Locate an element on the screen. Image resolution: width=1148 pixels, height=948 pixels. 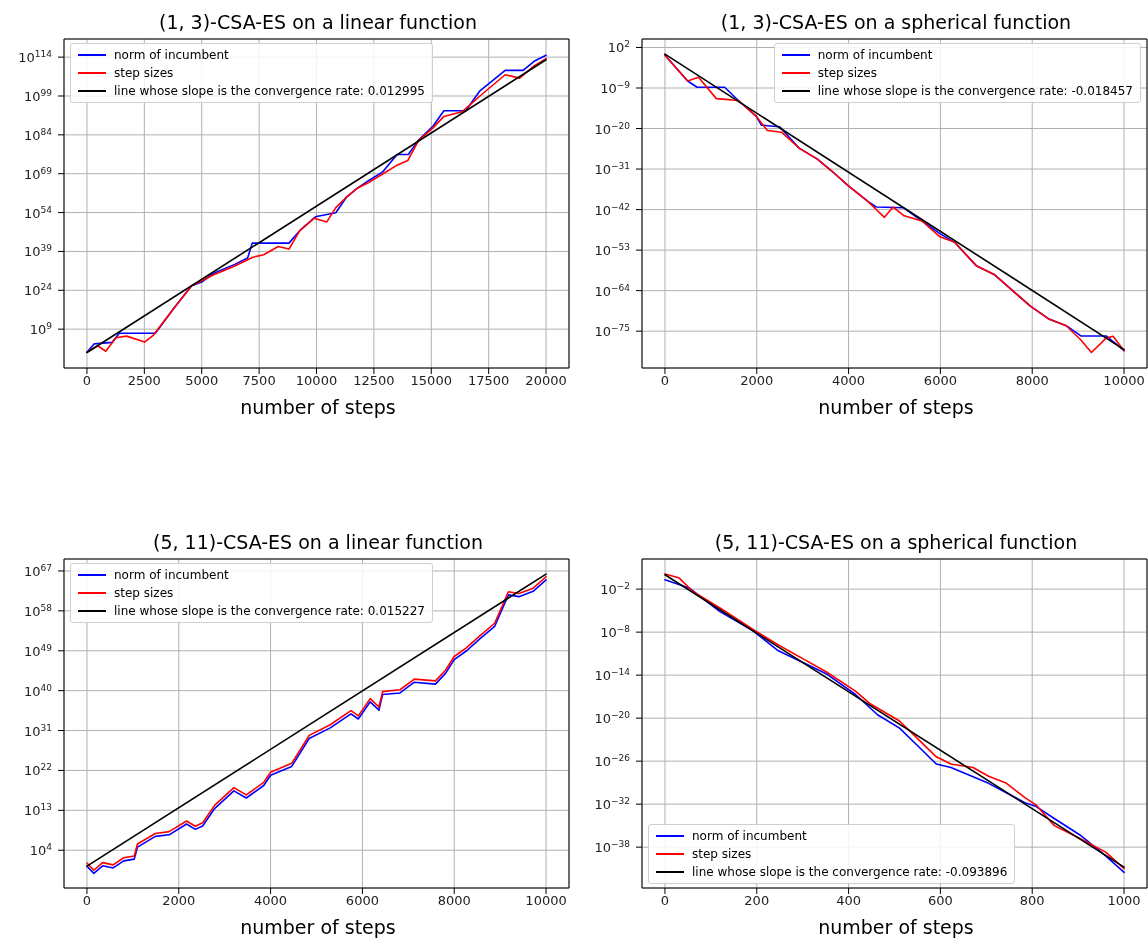
x-tick-label: 20000 is located at coordinates (546, 381).